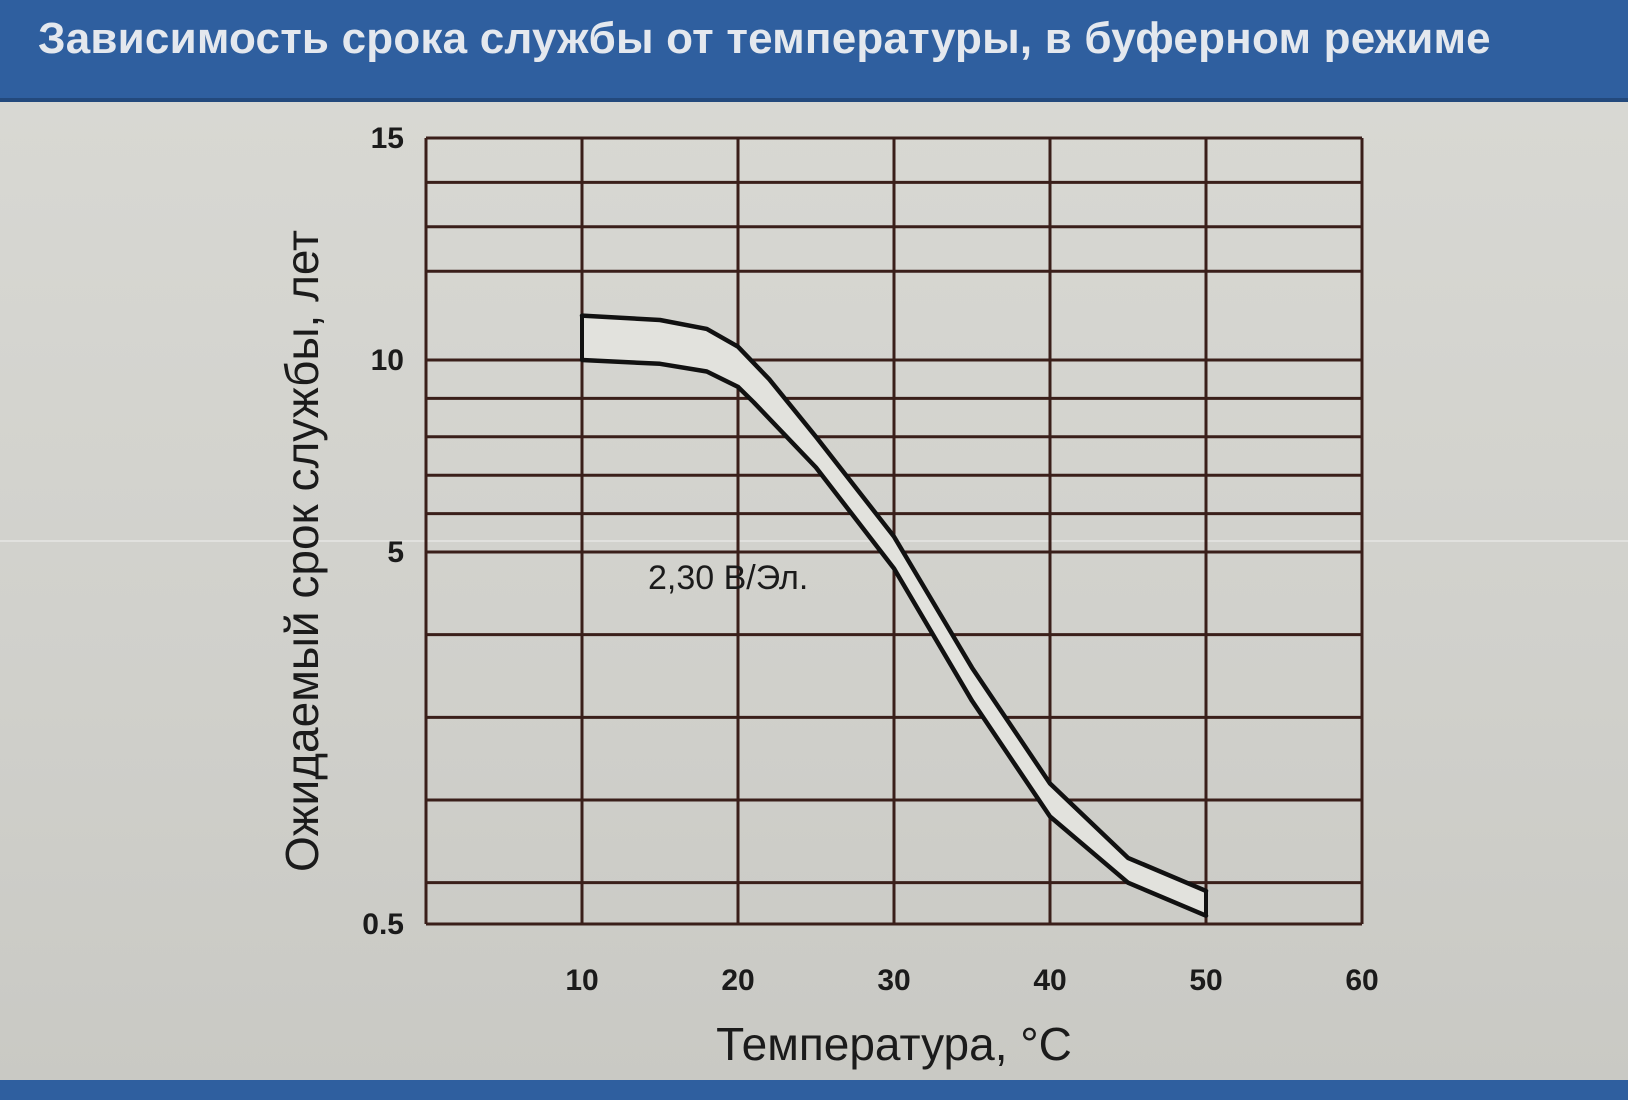 The width and height of the screenshot is (1628, 1100). Describe the element at coordinates (383, 924) in the screenshot. I see `y-tick-label: 0.5` at that location.